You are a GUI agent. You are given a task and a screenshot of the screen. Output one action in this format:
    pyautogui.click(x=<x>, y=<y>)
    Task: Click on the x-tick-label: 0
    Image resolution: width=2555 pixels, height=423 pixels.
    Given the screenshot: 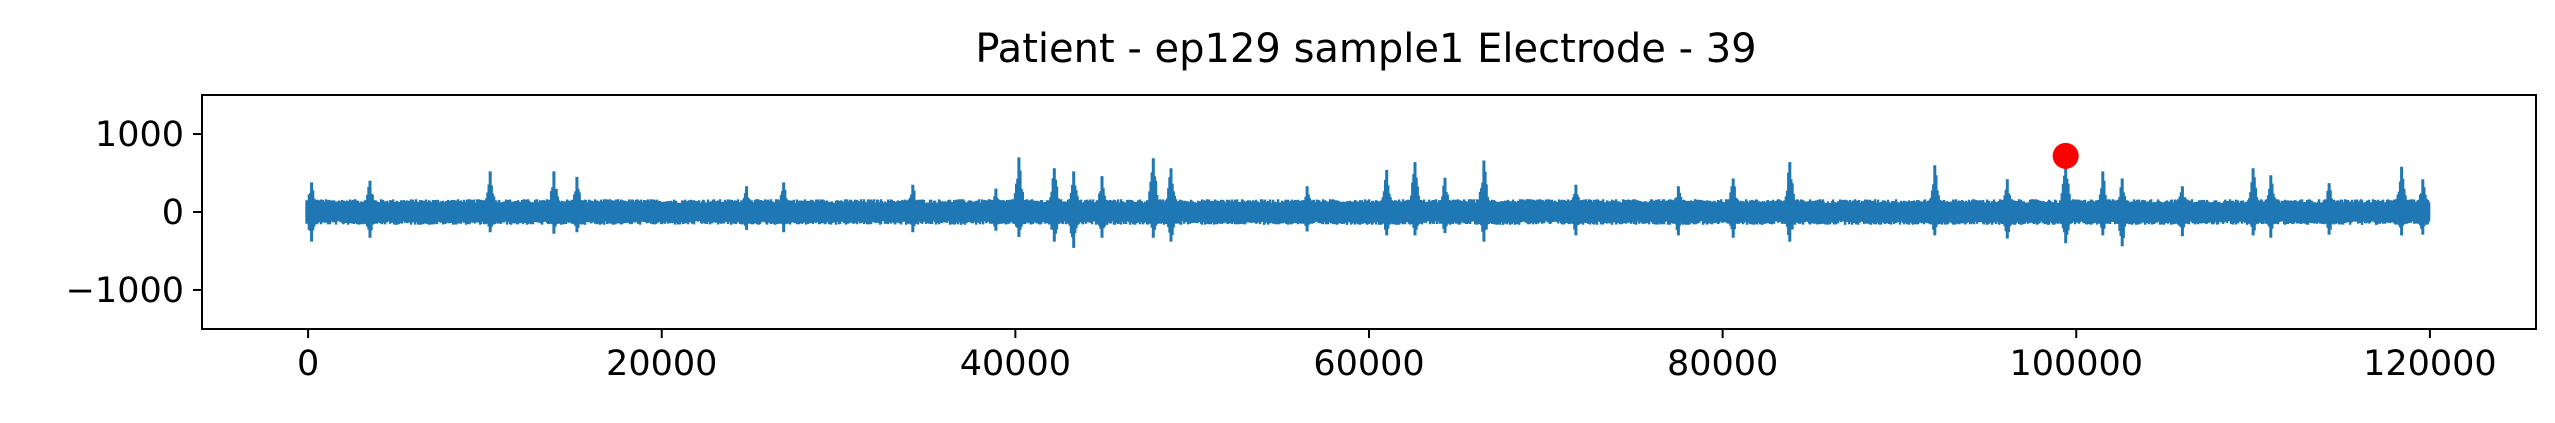 What is the action you would take?
    pyautogui.click(x=308, y=364)
    